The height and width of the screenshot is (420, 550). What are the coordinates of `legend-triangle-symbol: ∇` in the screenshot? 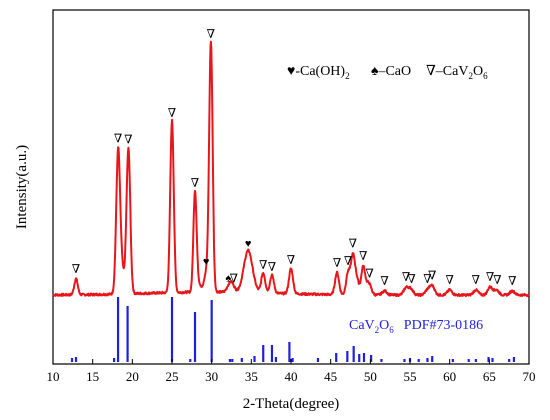 It's located at (431, 71).